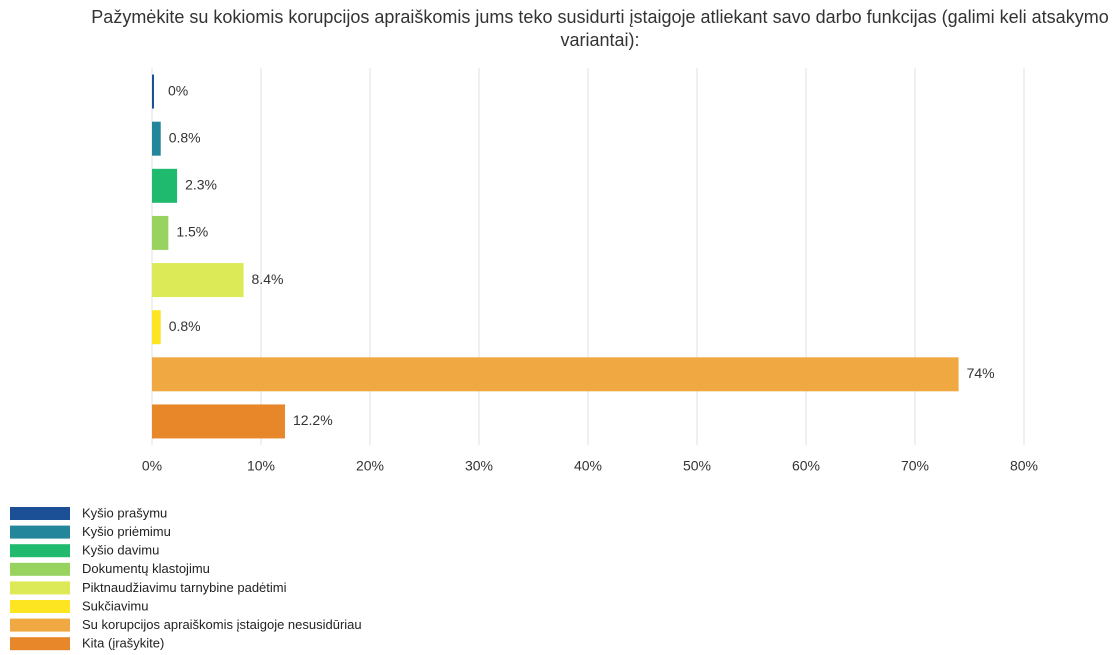 This screenshot has width=1120, height=655. I want to click on value-label: 2.3%, so click(201, 185).